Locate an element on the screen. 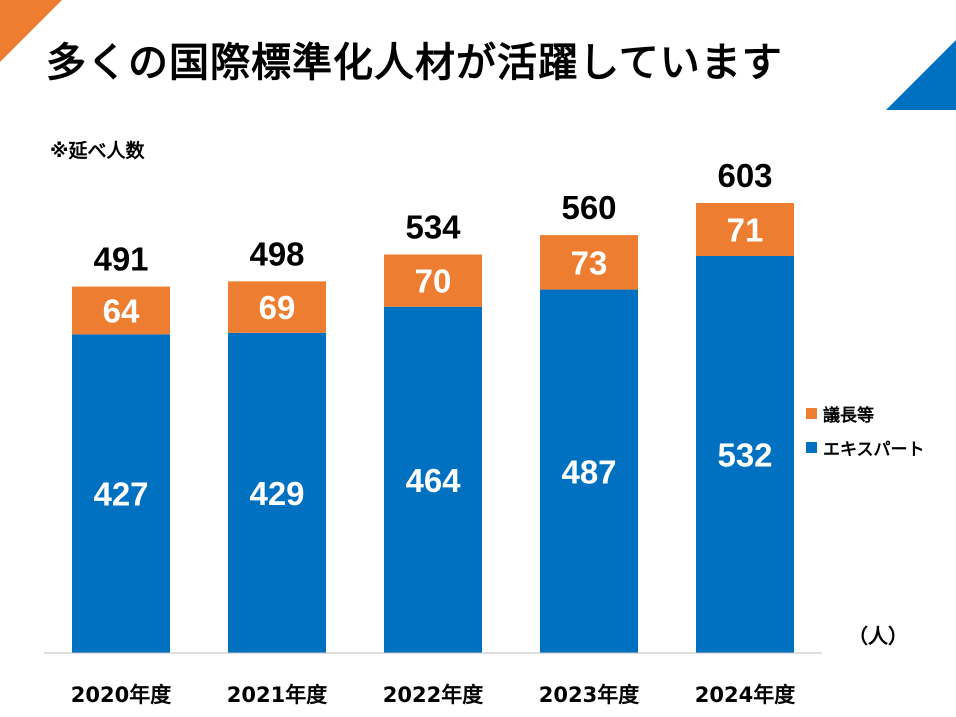  legend-label-expert: エキスパート is located at coordinates (874, 450).